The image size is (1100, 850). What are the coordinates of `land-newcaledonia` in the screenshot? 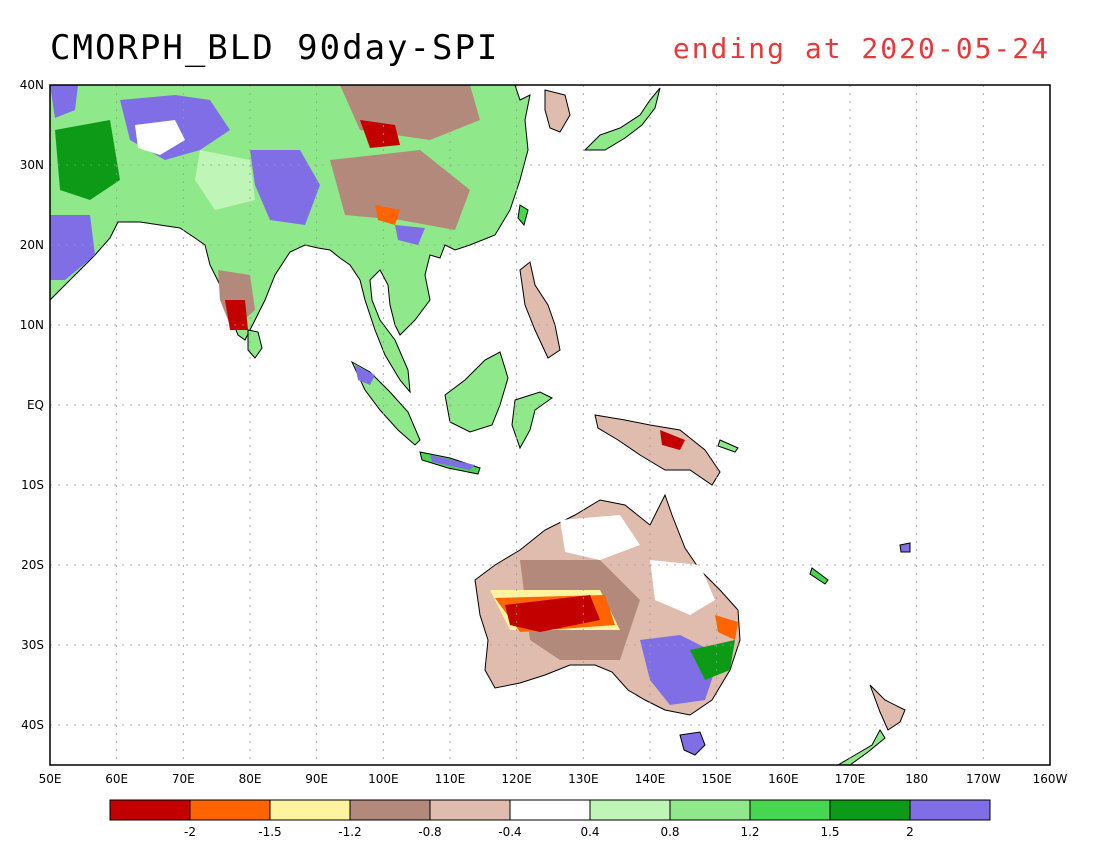 It's located at (819, 576).